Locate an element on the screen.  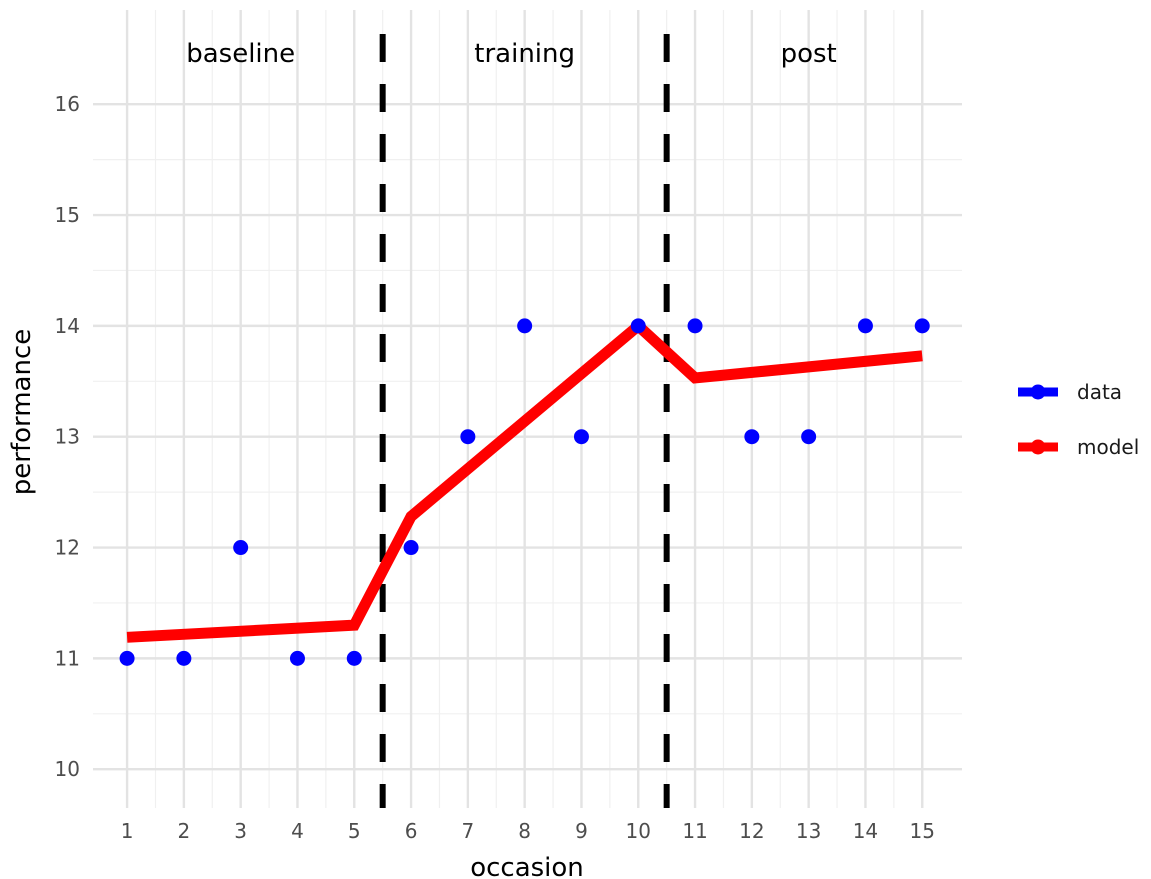
x-tick-label: 4 is located at coordinates (297, 831).